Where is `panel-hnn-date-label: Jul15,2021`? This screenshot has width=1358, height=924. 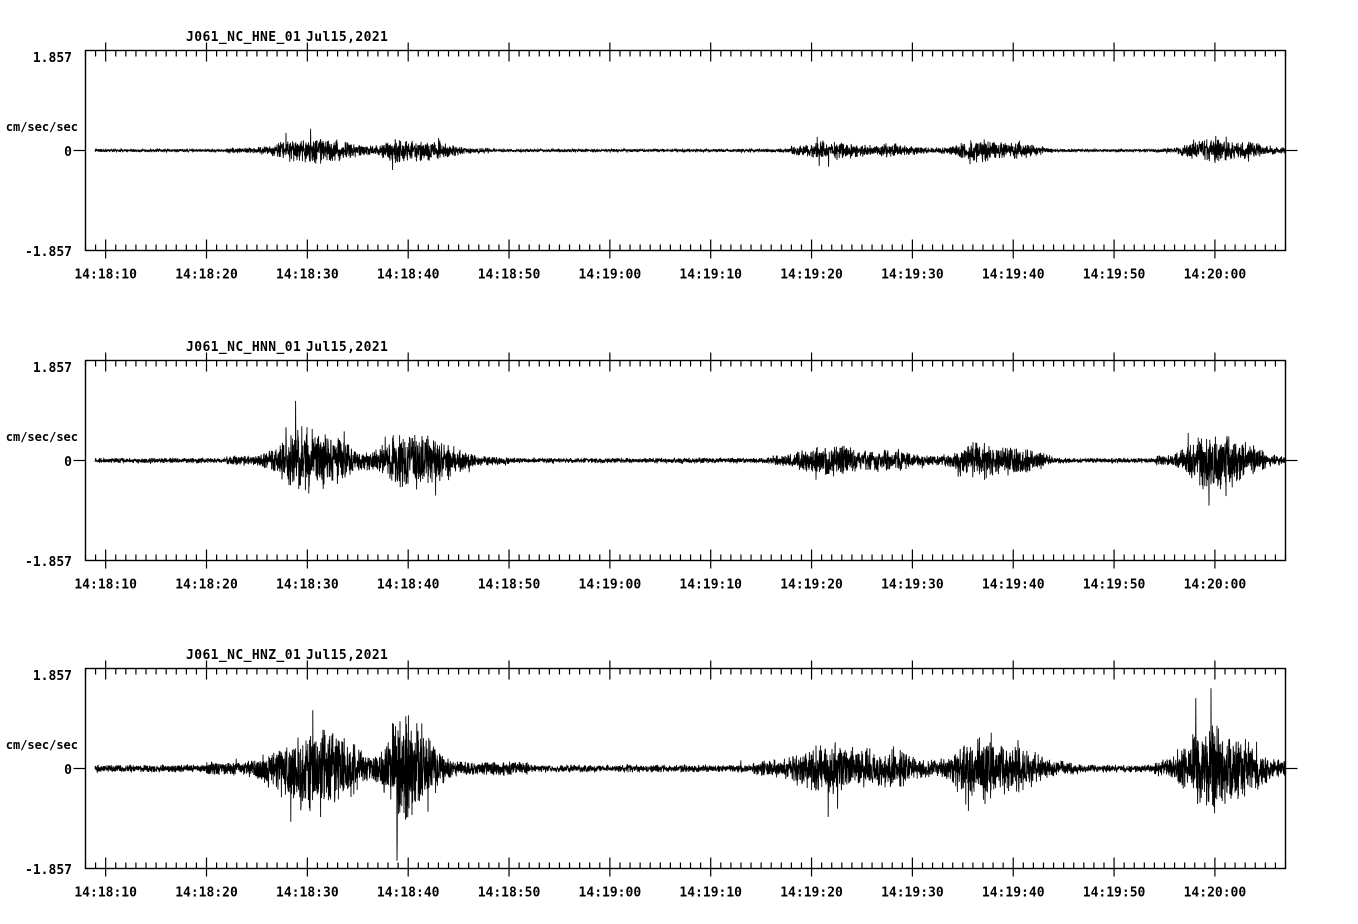 panel-hnn-date-label: Jul15,2021 is located at coordinates (347, 347).